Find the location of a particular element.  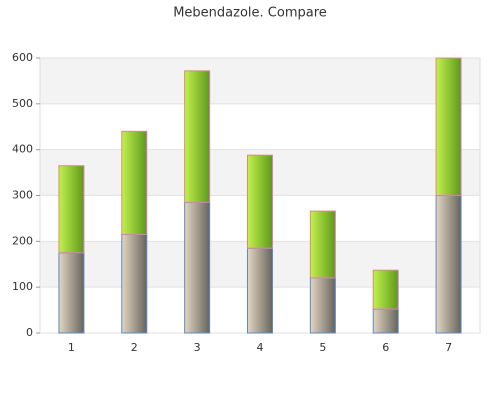

x-tick-label: 1 is located at coordinates (71, 347).